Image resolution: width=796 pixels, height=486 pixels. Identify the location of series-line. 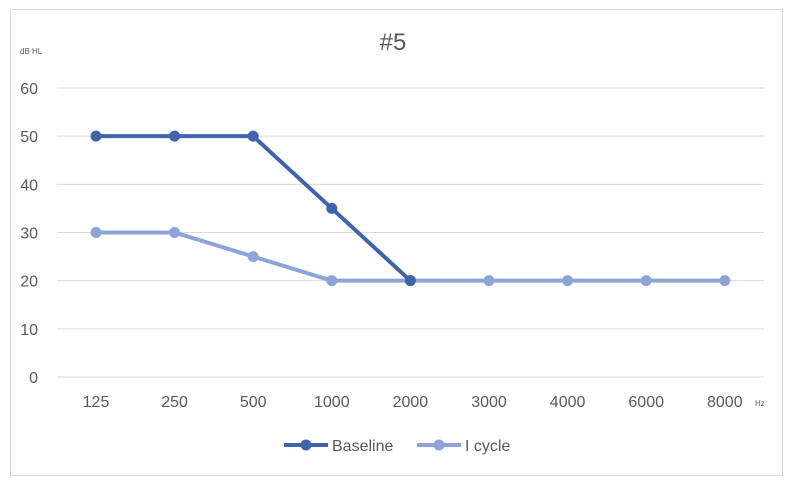
(410, 256).